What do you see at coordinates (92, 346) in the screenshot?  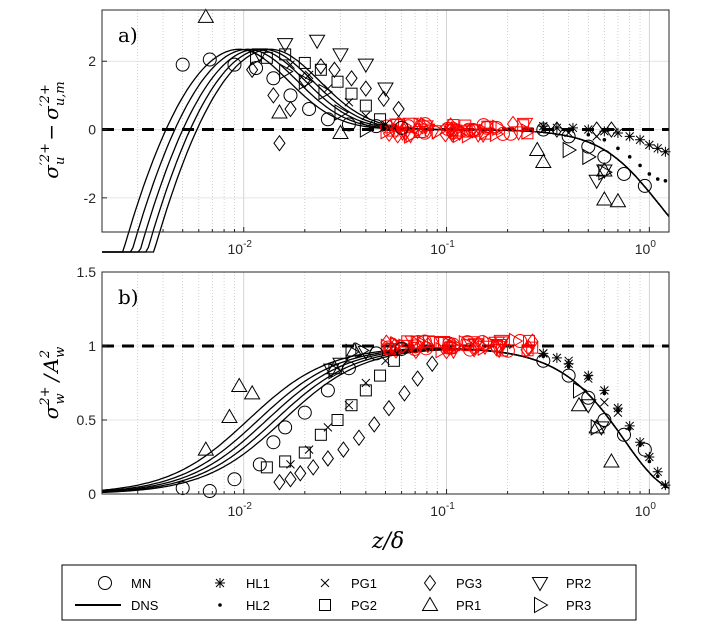 I see `y-tick-label: 1` at bounding box center [92, 346].